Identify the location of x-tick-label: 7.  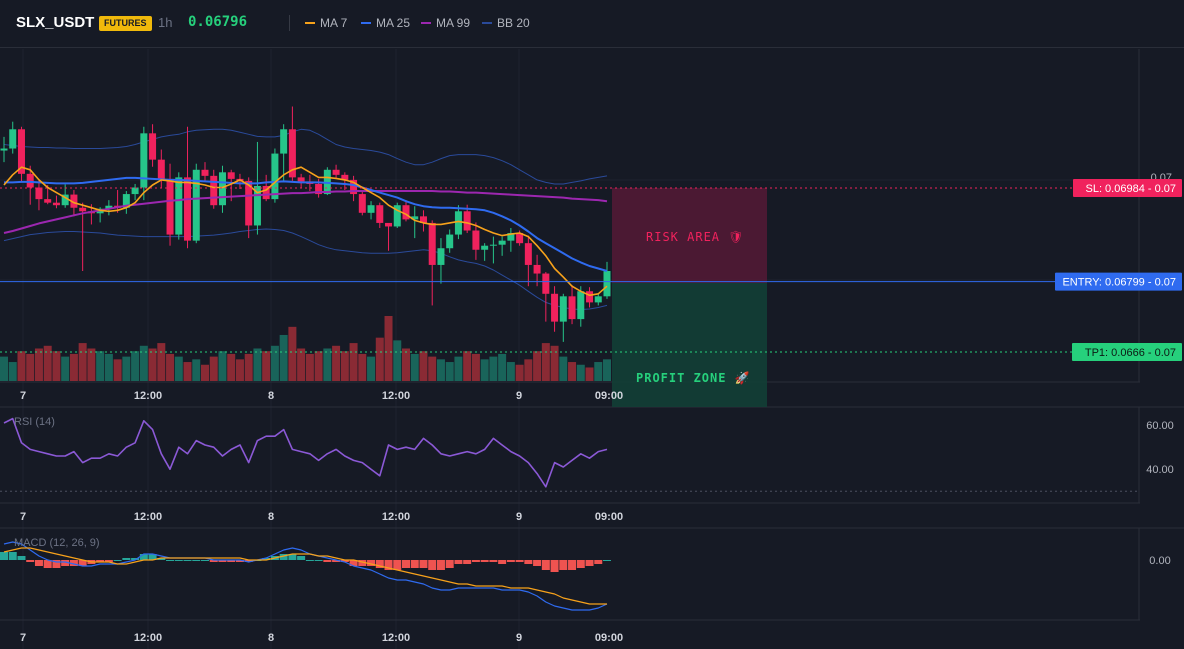
(23, 638).